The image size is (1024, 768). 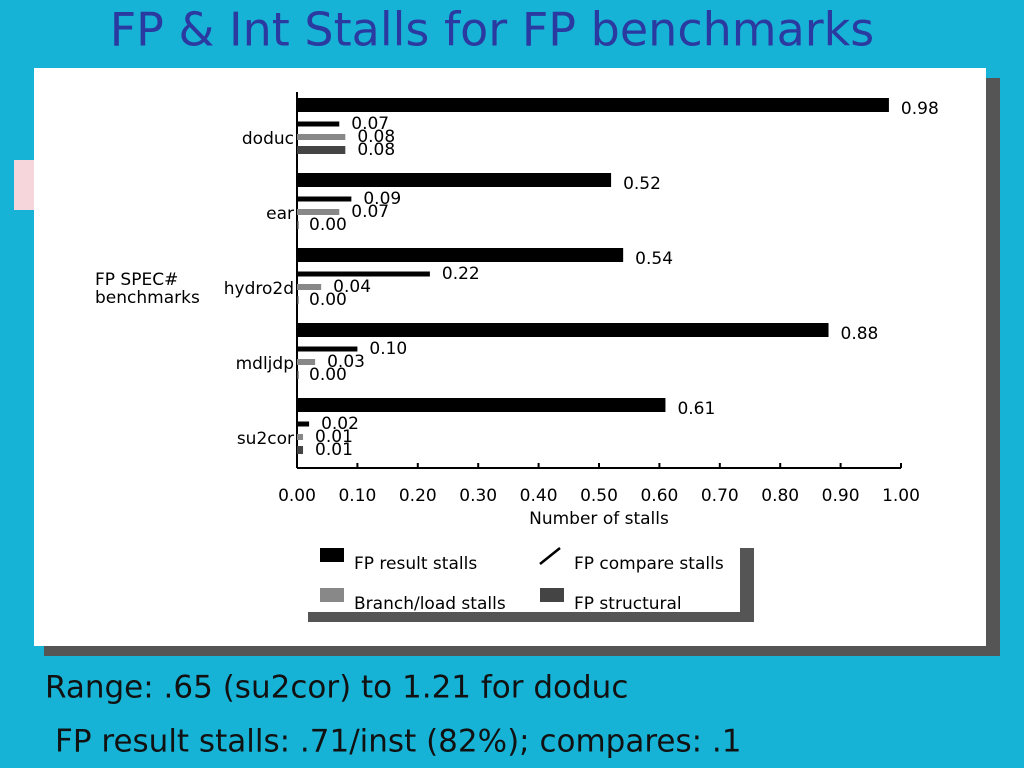 I want to click on x-tick-label: 0.00, so click(x=297, y=496).